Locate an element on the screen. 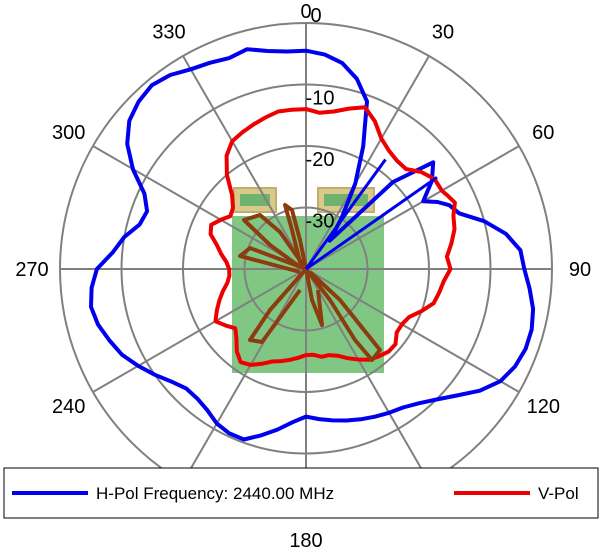 The height and width of the screenshot is (551, 603). radial-tick-0: 0 is located at coordinates (315, 16).